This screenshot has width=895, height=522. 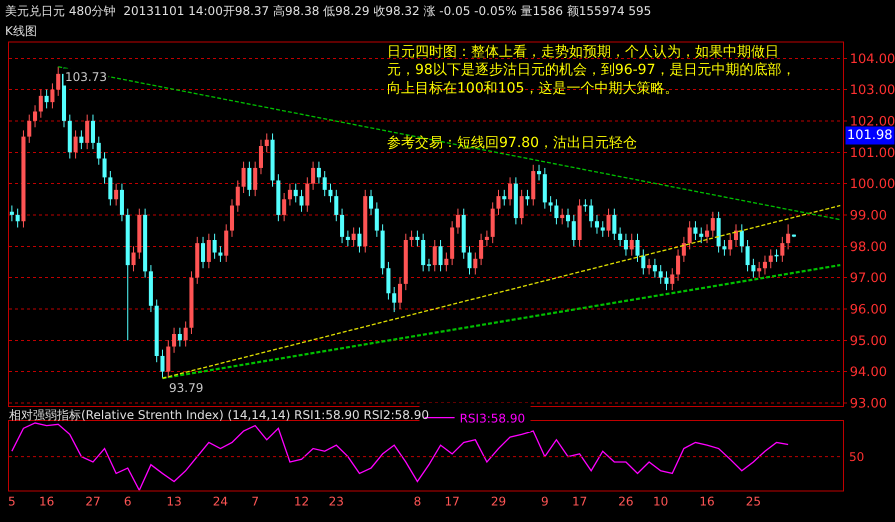 What do you see at coordinates (302, 501) in the screenshot?
I see `x-tick-label: 12` at bounding box center [302, 501].